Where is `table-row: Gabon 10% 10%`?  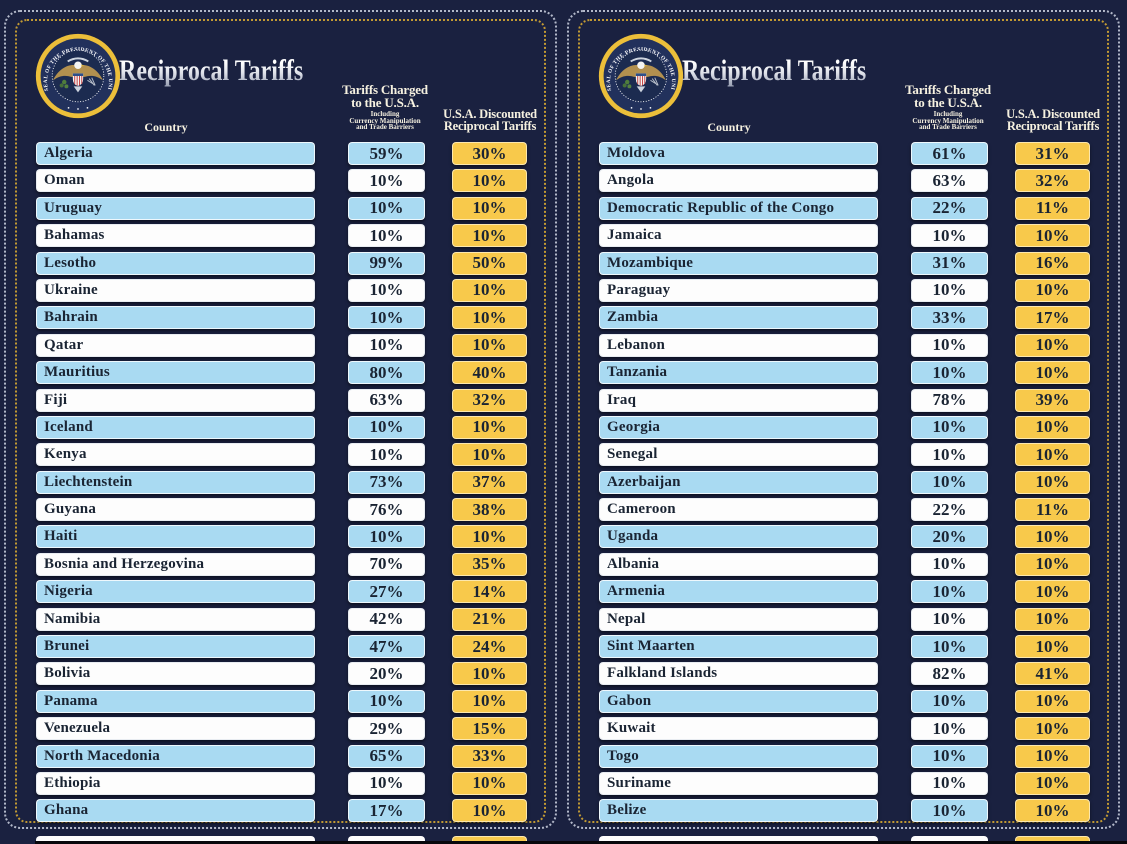 table-row: Gabon 10% 10% is located at coordinates (844, 703).